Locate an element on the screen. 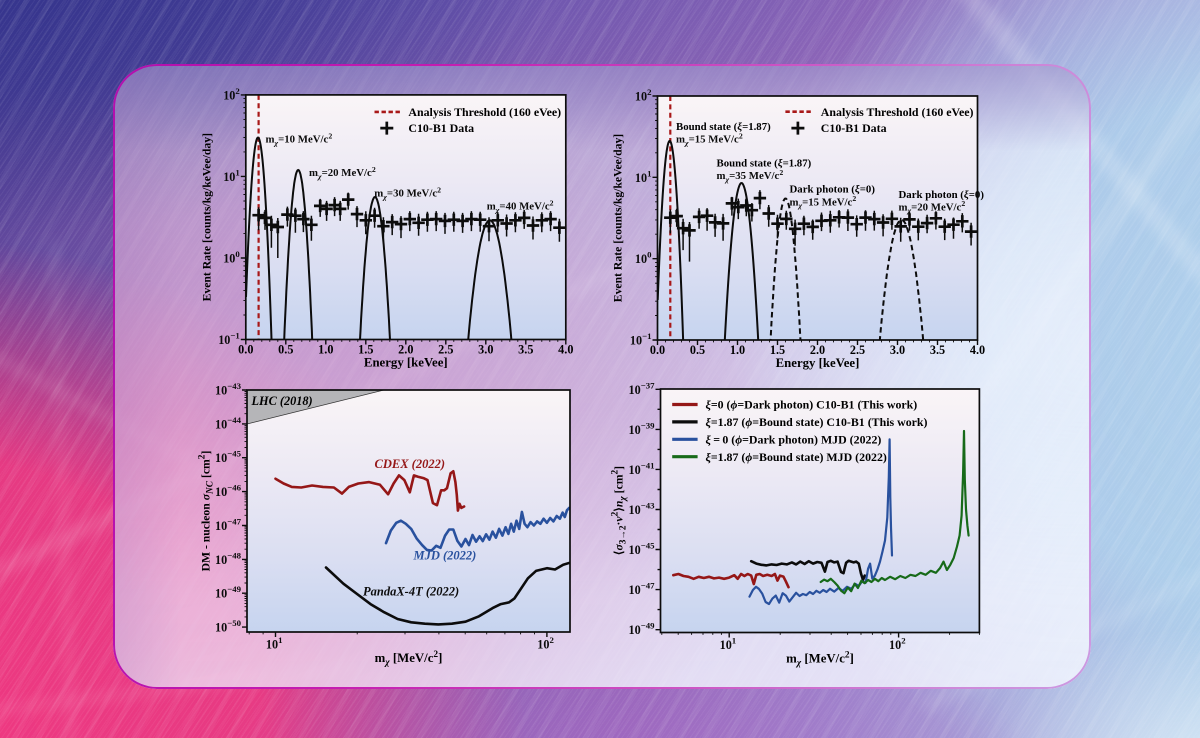  svg-text: 10⁻³⁹ is located at coordinates (642, 428).